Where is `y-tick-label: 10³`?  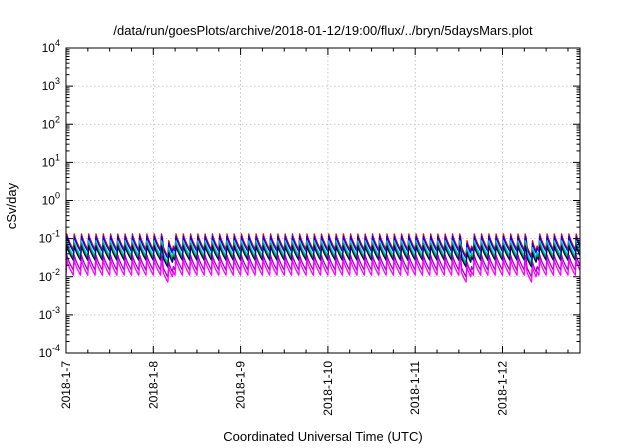
y-tick-label: 10³ is located at coordinates (51, 84).